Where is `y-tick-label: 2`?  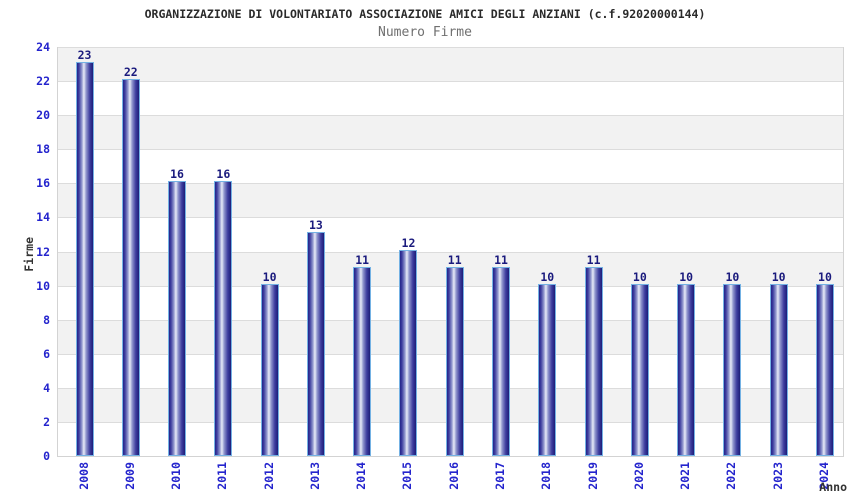 y-tick-label: 2 is located at coordinates (46, 421).